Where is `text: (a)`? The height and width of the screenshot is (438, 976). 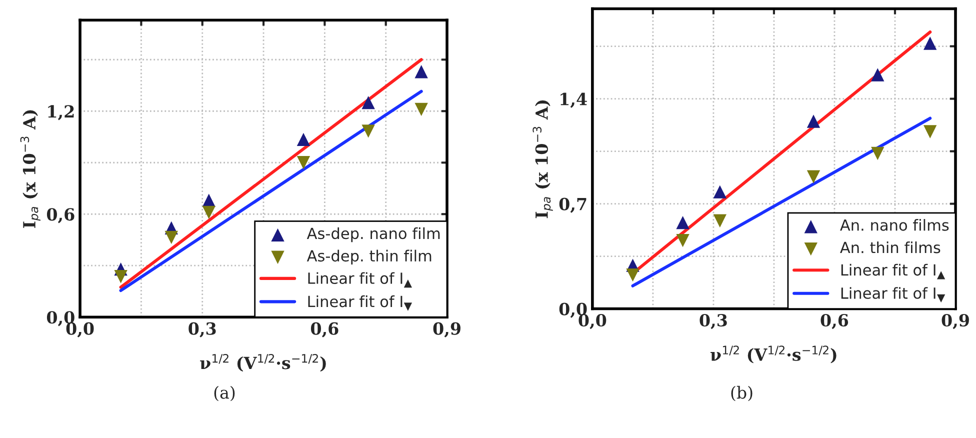 text: (a) is located at coordinates (224, 394).